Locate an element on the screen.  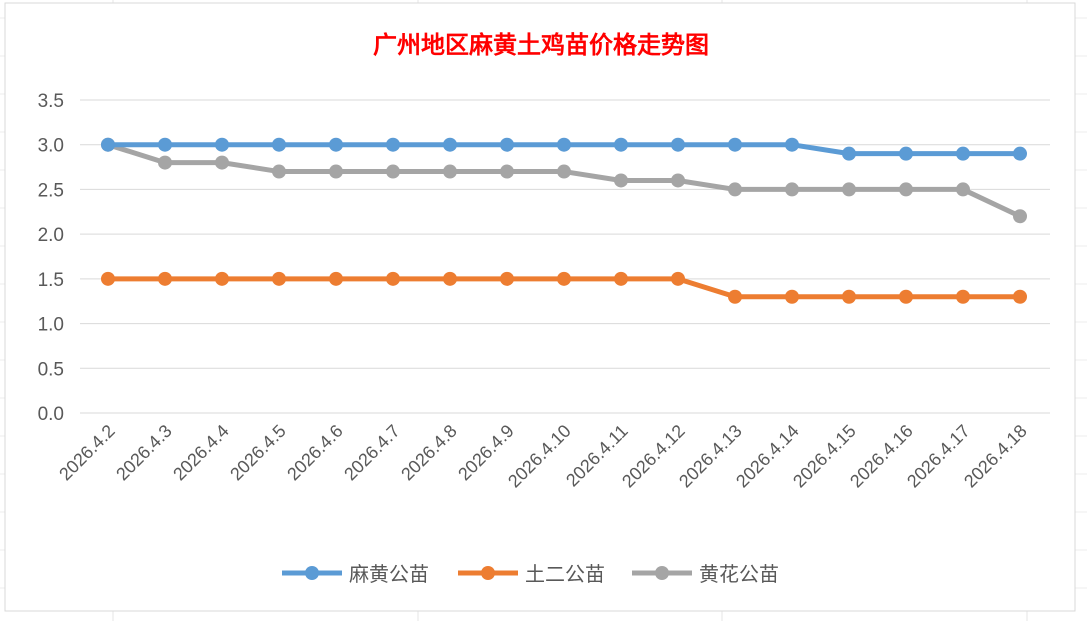
y-tick-label: 1.0 is located at coordinates (51, 325).